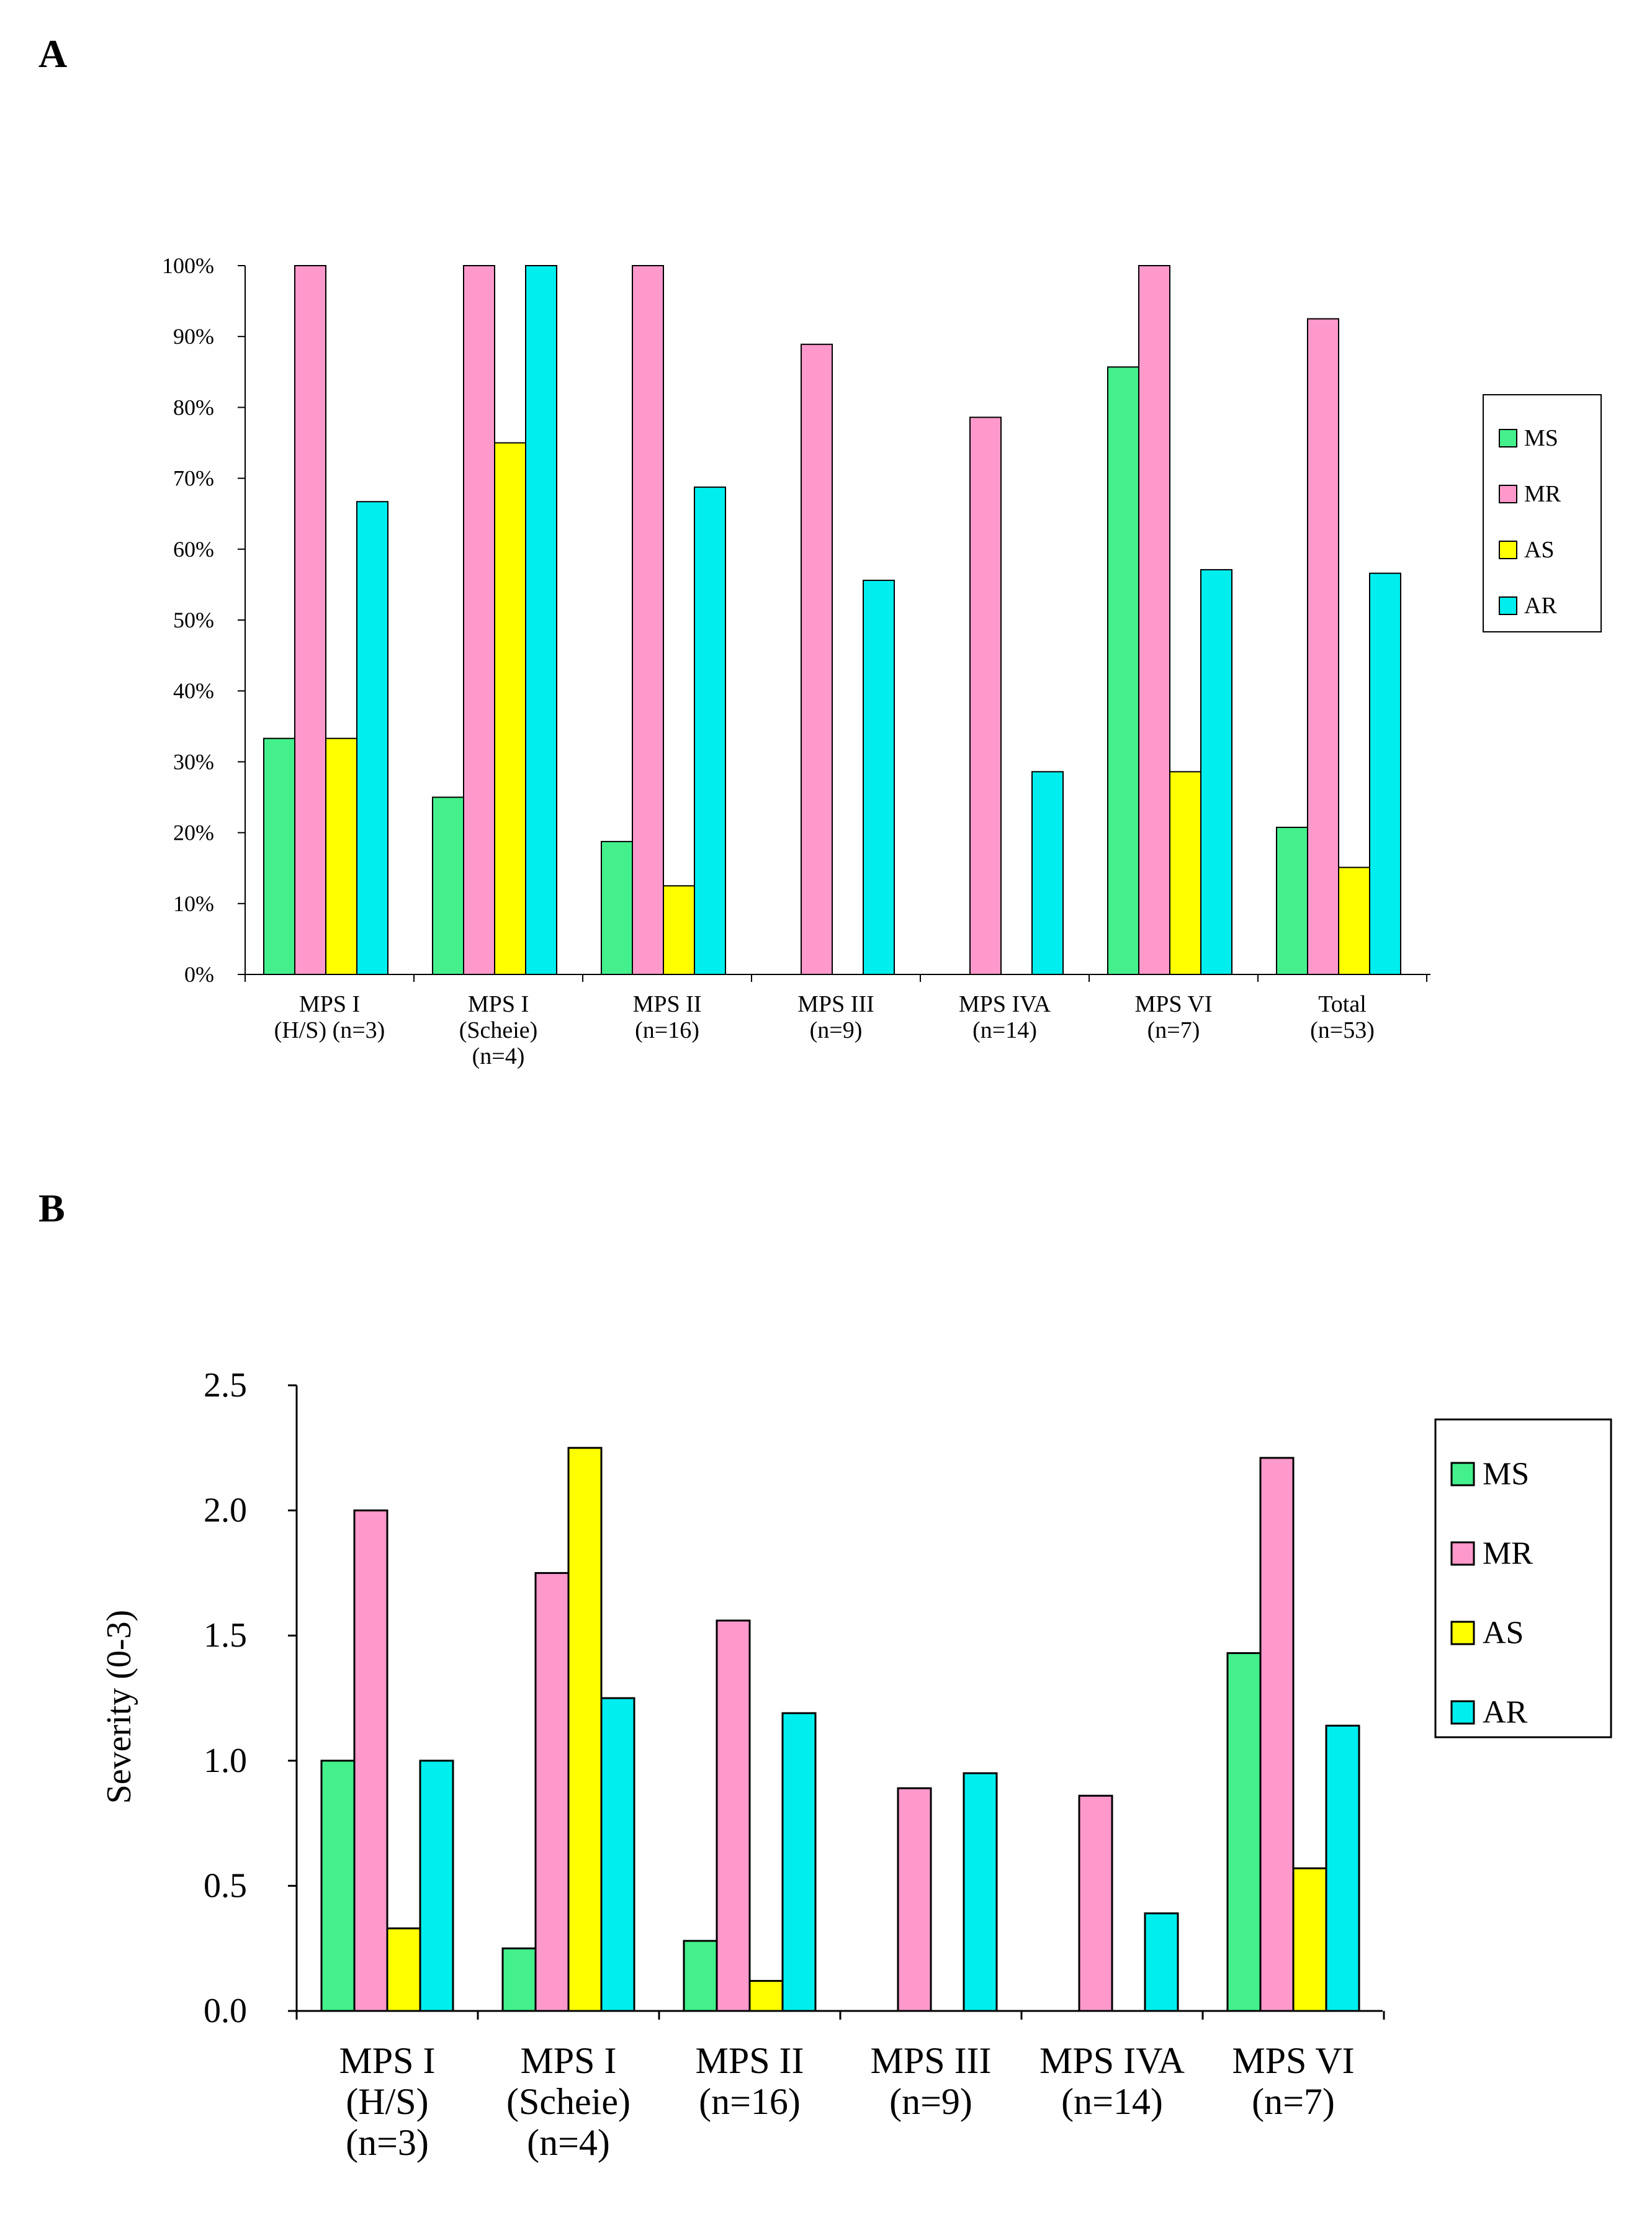 This screenshot has height=2235, width=1652. I want to click on chart-a-y-tick-label: 50%, so click(193, 620).